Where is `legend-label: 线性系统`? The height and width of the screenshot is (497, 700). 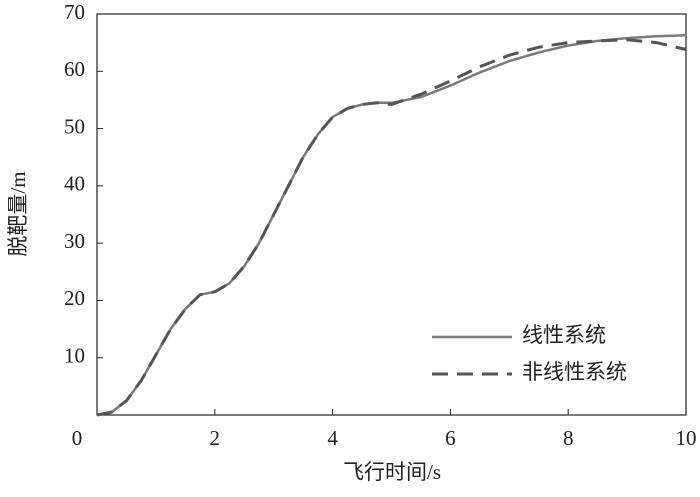 legend-label: 线性系统 is located at coordinates (564, 335).